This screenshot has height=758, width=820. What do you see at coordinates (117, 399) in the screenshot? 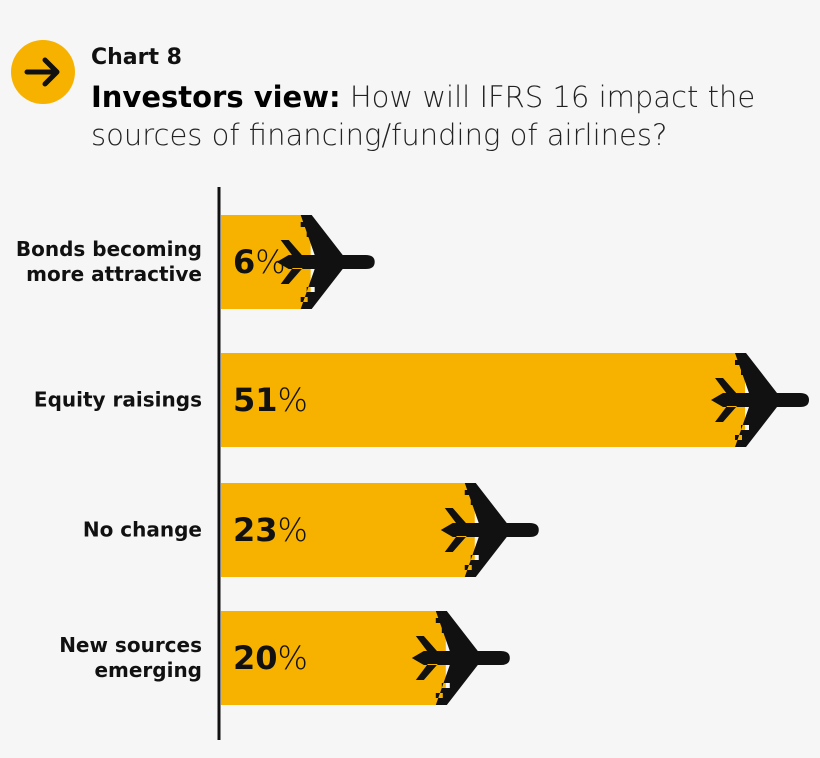
I see `category-label: Equity raisings` at bounding box center [117, 399].